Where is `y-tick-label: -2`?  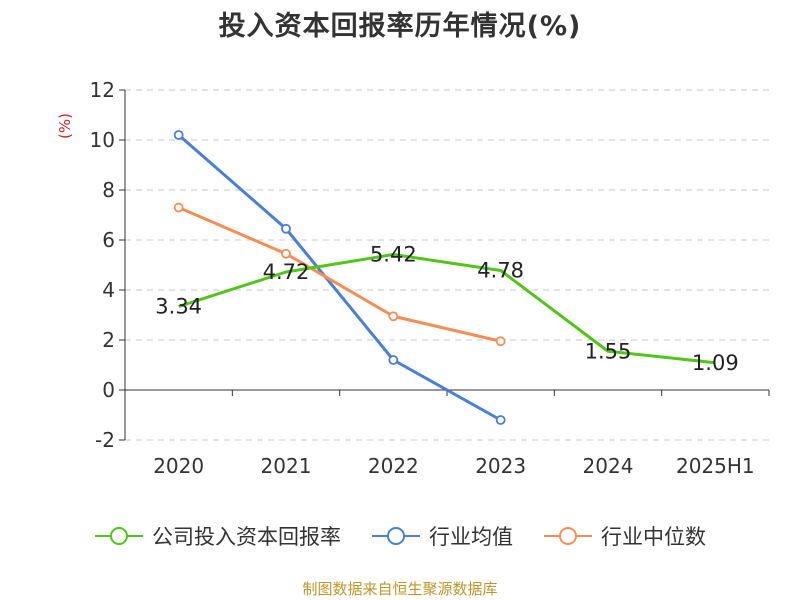
y-tick-label: -2 is located at coordinates (105, 440).